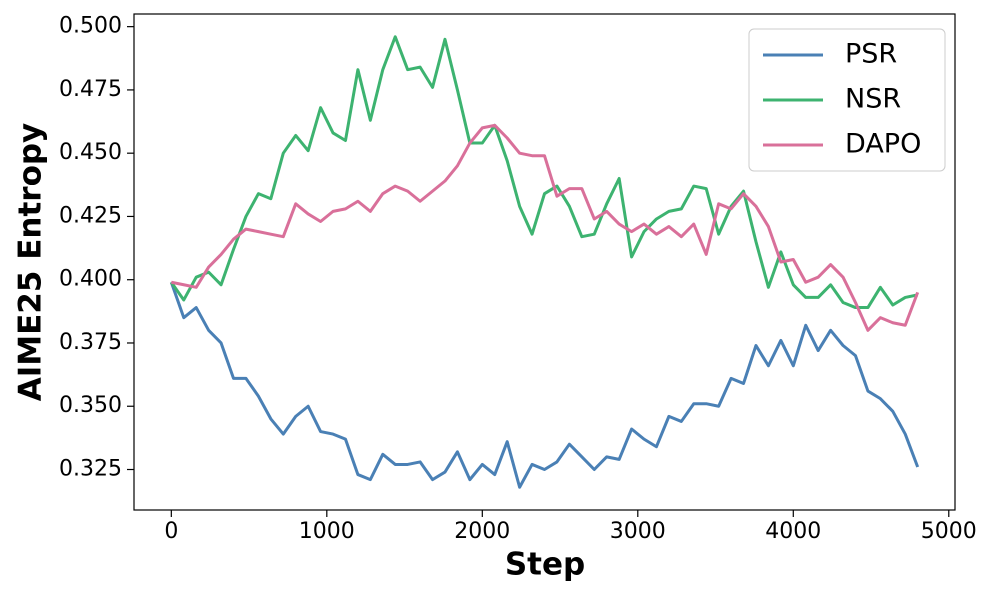  What do you see at coordinates (90, 152) in the screenshot?
I see `y-tick-label: 0.450` at bounding box center [90, 152].